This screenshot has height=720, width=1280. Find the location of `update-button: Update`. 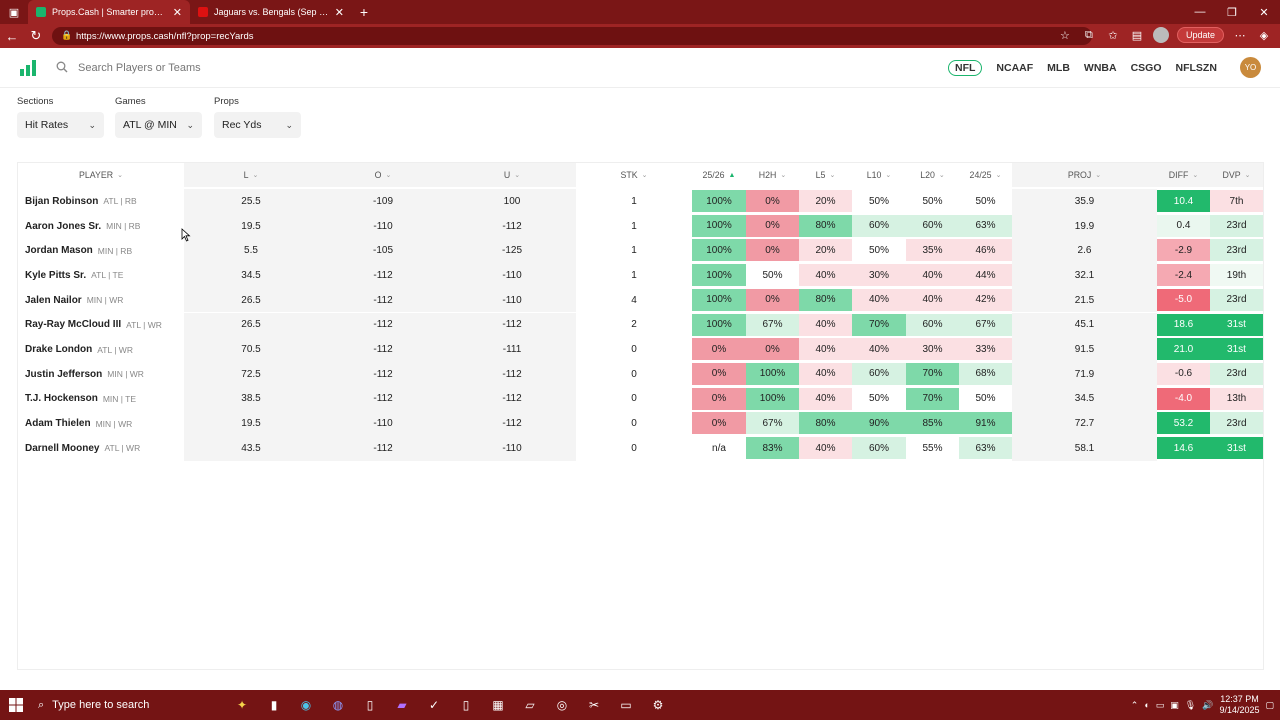

update-button: Update is located at coordinates (1200, 35).